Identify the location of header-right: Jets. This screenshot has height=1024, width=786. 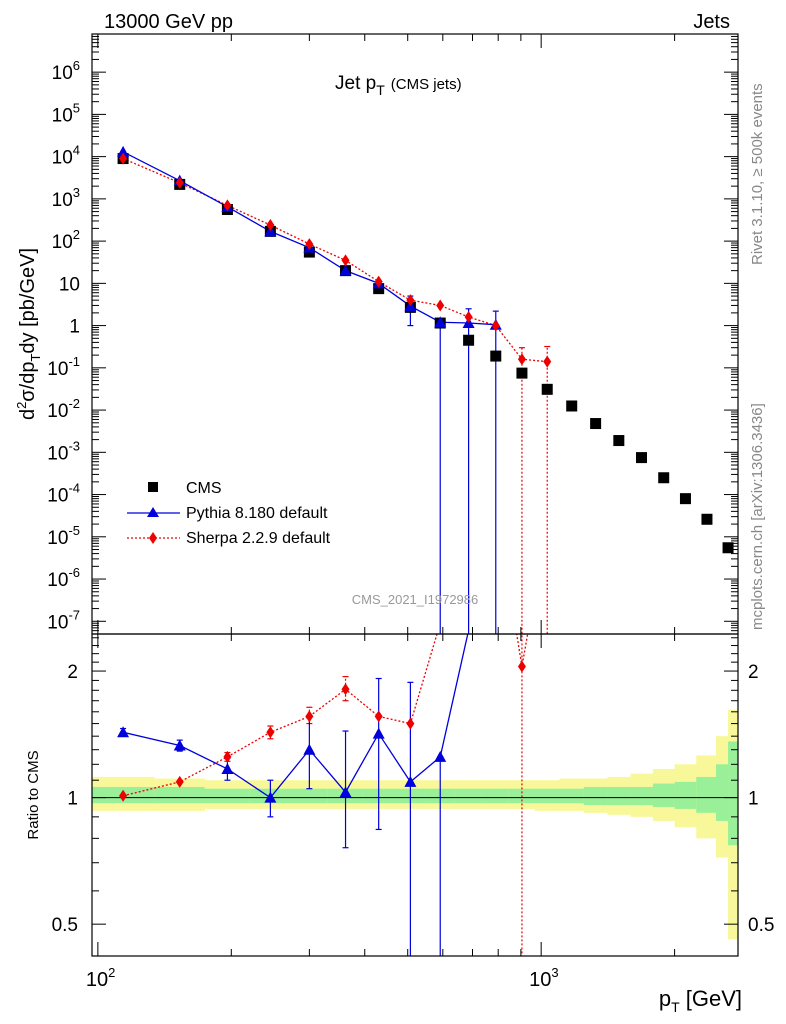
(711, 22).